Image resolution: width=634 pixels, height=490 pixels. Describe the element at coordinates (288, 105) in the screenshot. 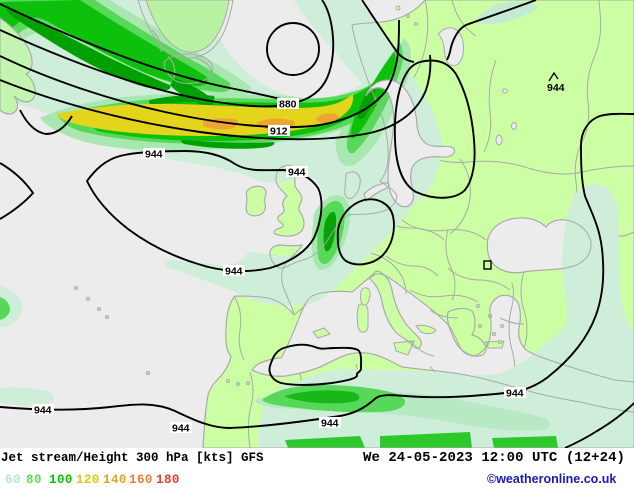

I see `svg-text: 880` at that location.